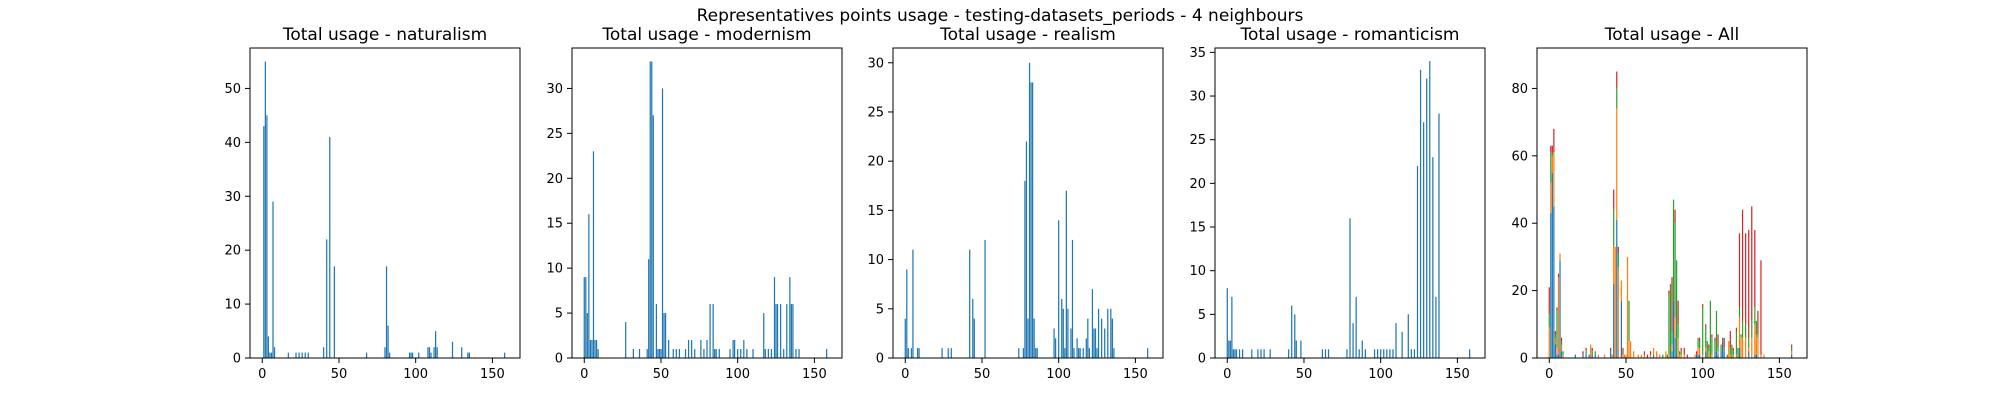 This screenshot has width=2000, height=400. Describe the element at coordinates (1202, 184) in the screenshot. I see `y-tick: 20` at that location.